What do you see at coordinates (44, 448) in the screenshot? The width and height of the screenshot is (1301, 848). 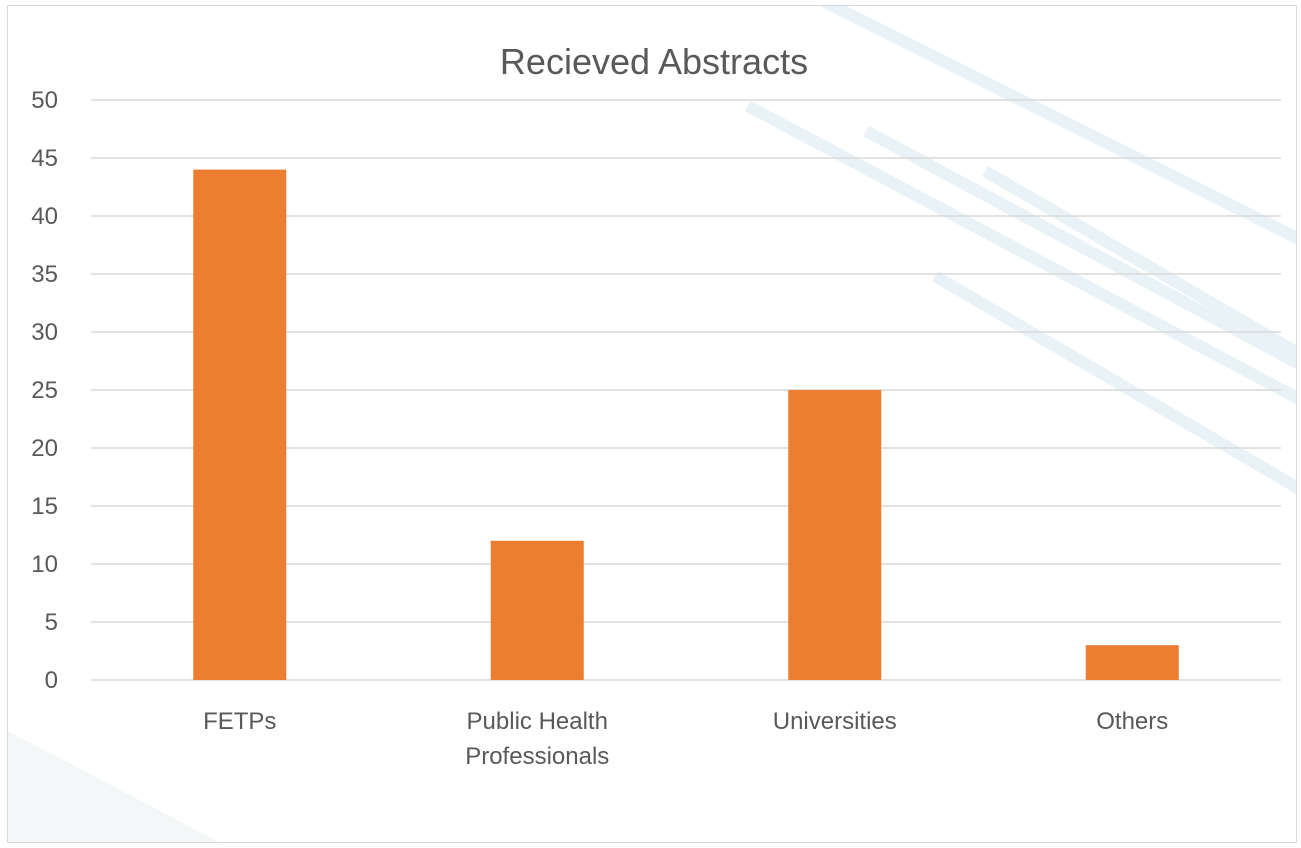 I see `y-tick-label: 20` at bounding box center [44, 448].